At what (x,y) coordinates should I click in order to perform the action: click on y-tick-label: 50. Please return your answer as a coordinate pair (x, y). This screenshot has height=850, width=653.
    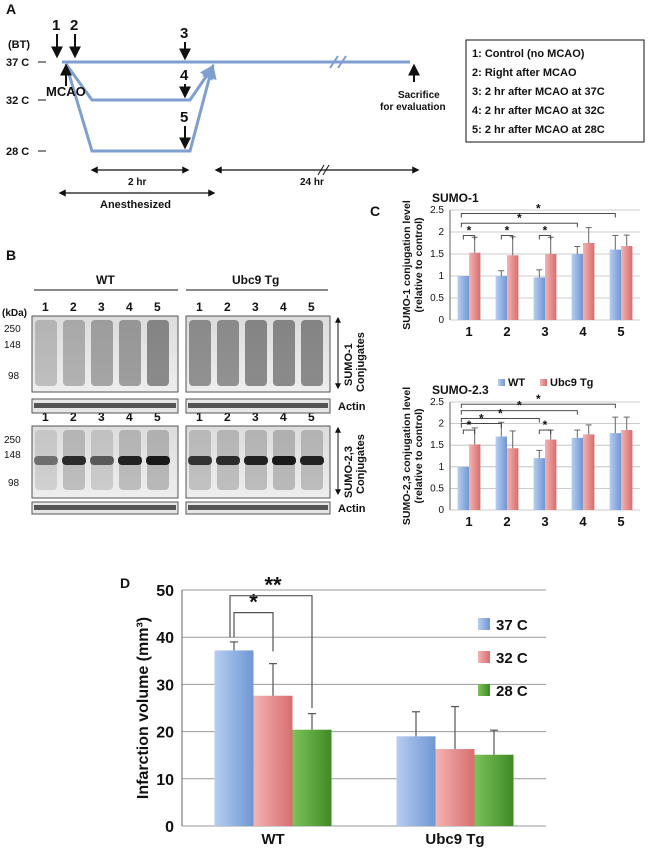
    Looking at the image, I should click on (165, 591).